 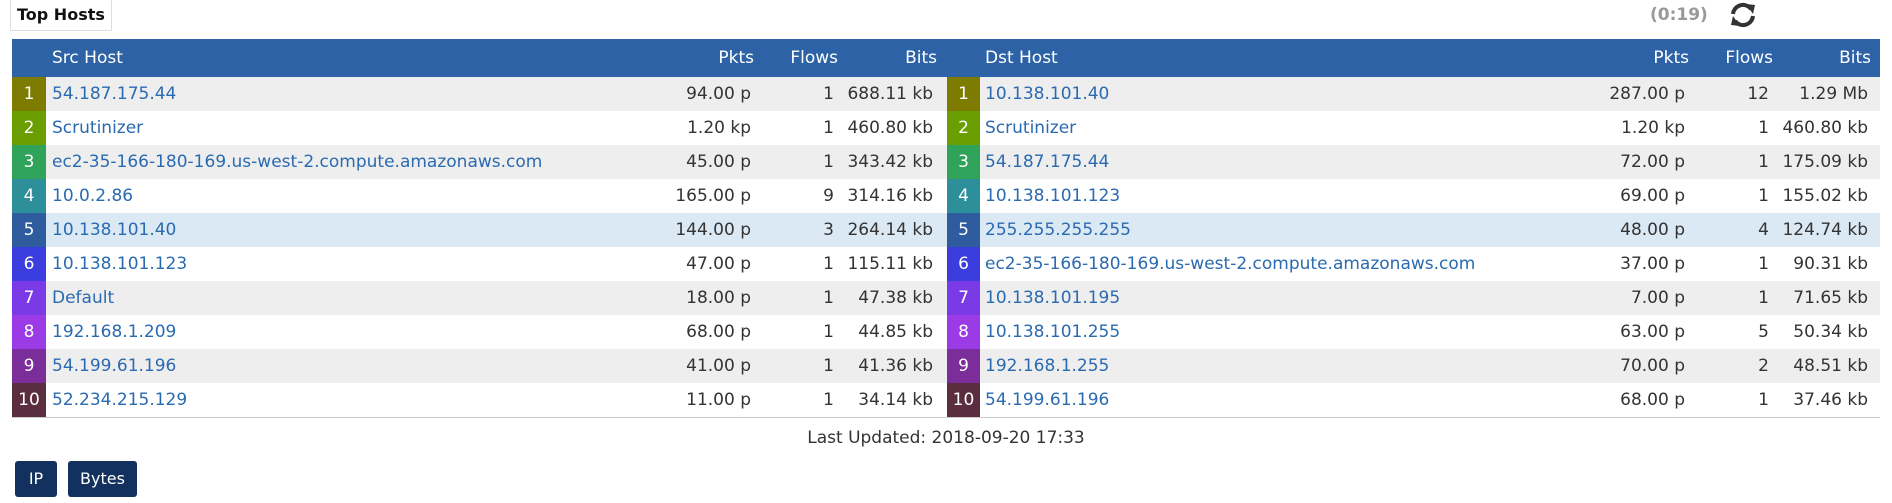 What do you see at coordinates (1671, 58) in the screenshot?
I see `column-header: Pkts` at bounding box center [1671, 58].